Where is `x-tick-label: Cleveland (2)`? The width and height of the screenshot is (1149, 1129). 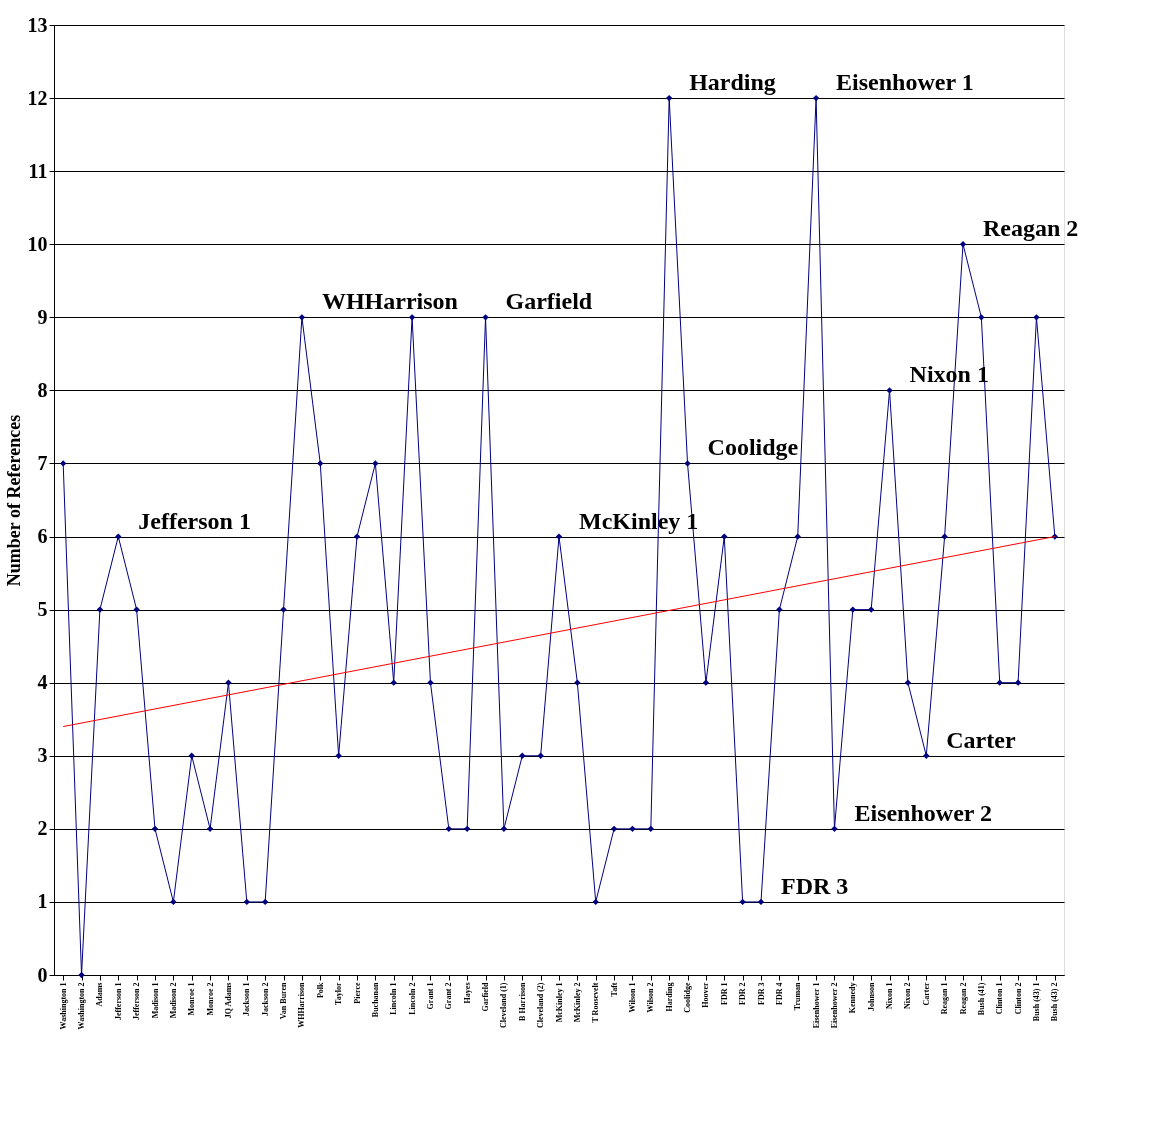 x-tick-label: Cleveland (2) is located at coordinates (541, 1005).